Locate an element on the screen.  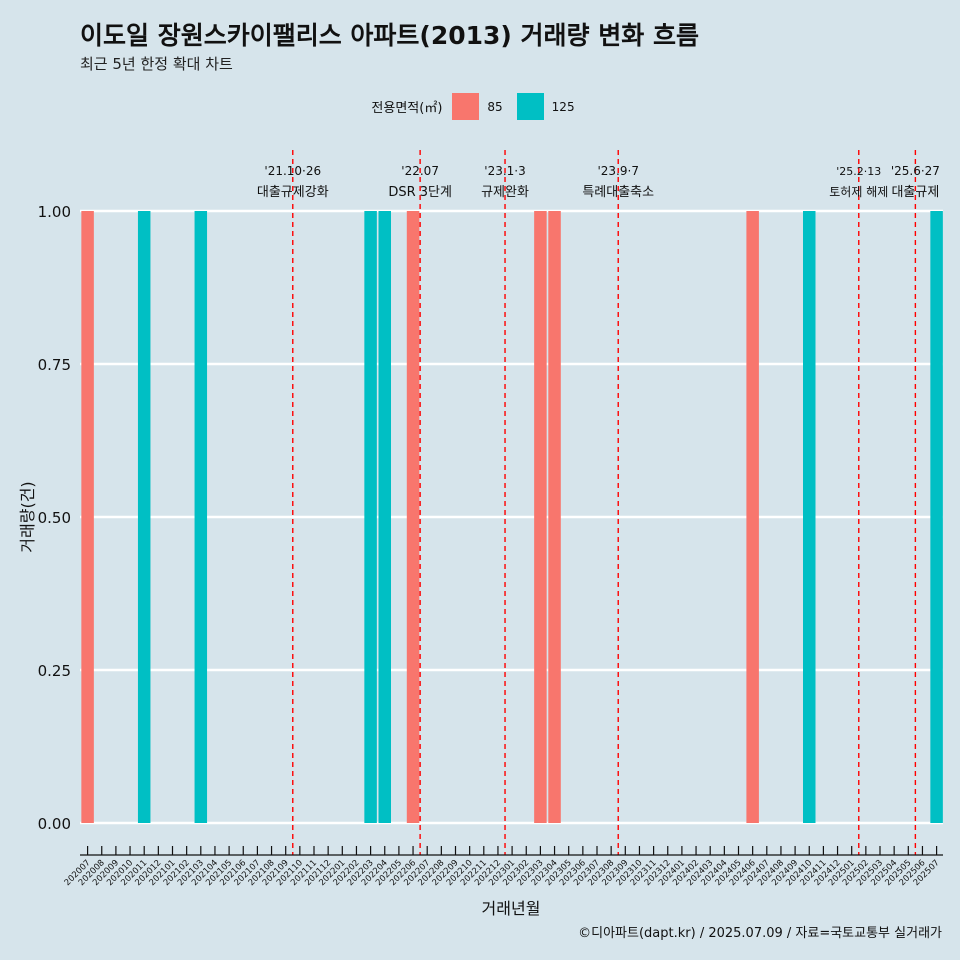
legend: 전용면적(㎡) 85 125 is located at coordinates (480, 106).